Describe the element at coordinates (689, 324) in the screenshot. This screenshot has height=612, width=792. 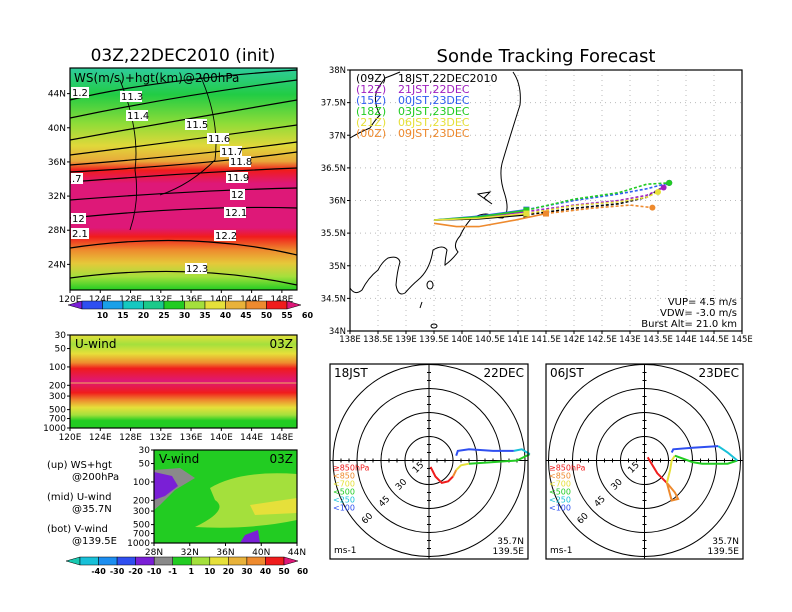
I see `param-burst: Burst Alt= 21.0 km` at that location.